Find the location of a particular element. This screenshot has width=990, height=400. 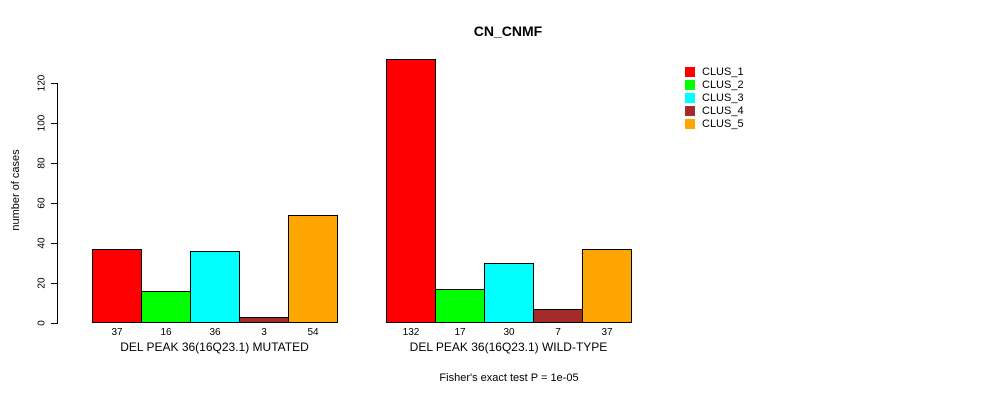

y-tick-label: 20 is located at coordinates (42, 283).